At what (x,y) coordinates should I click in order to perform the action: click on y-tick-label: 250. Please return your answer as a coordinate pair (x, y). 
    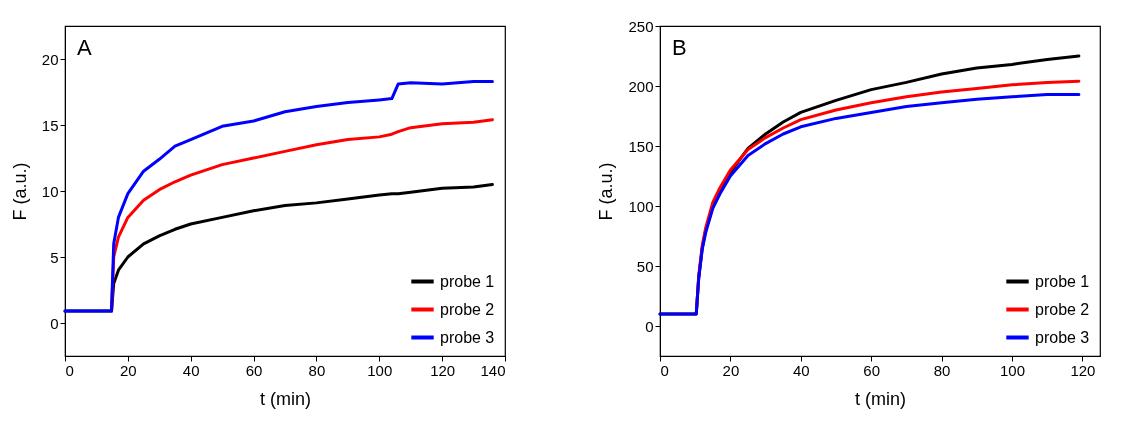
    Looking at the image, I should click on (641, 26).